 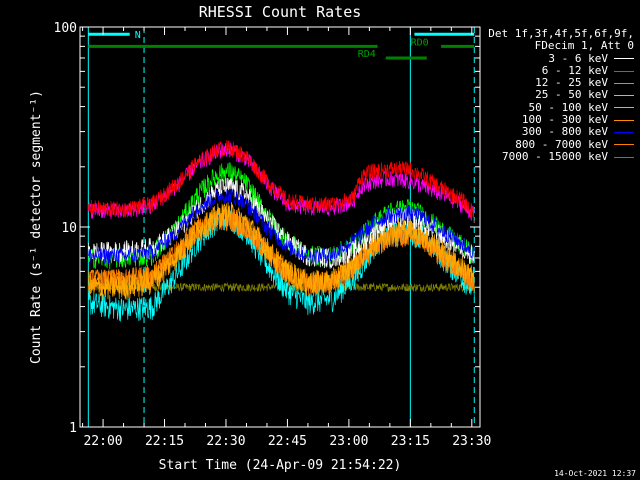 I want to click on legend-entry-1: 6 - 12 keV, so click(x=556, y=70).